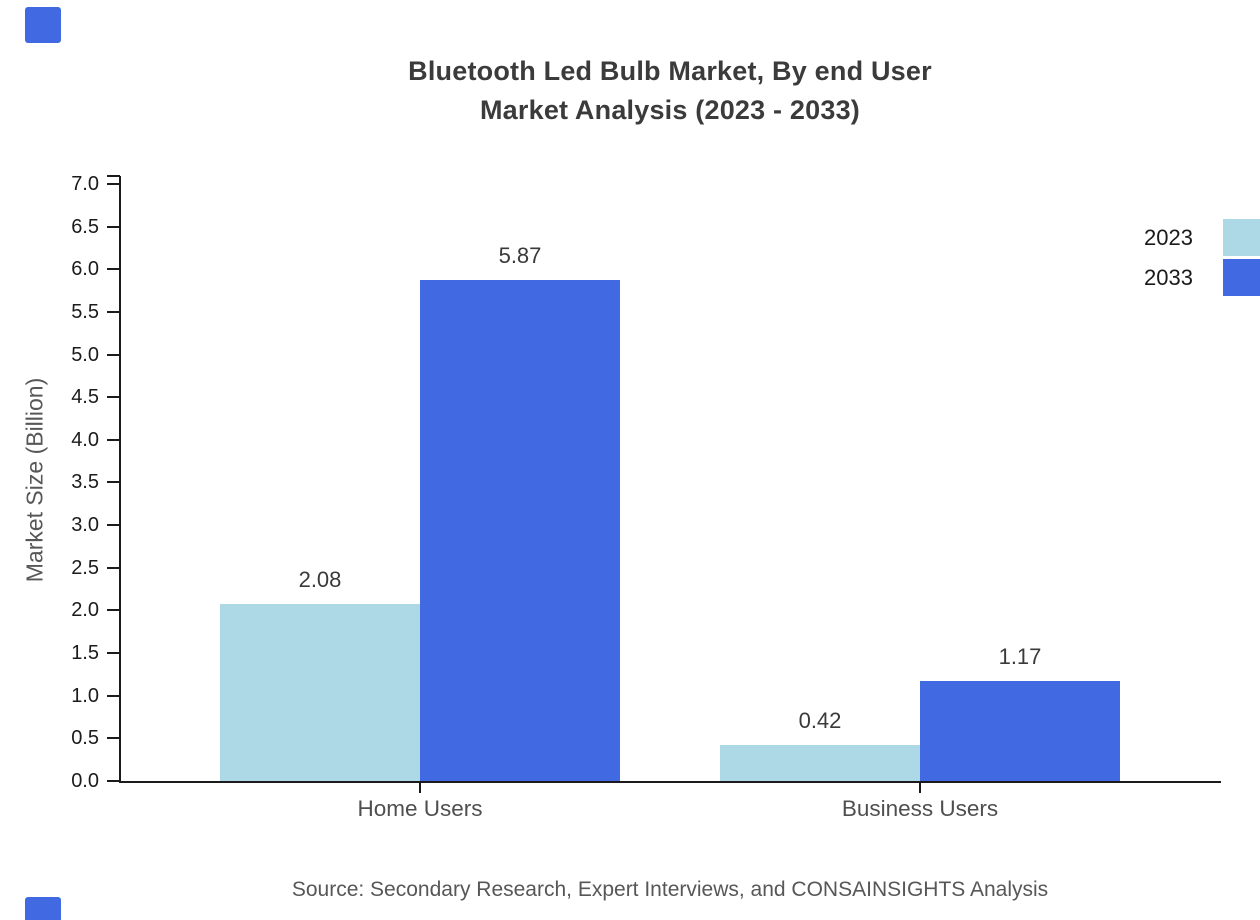  Describe the element at coordinates (85, 653) in the screenshot. I see `y-tick-label: 1.5` at that location.